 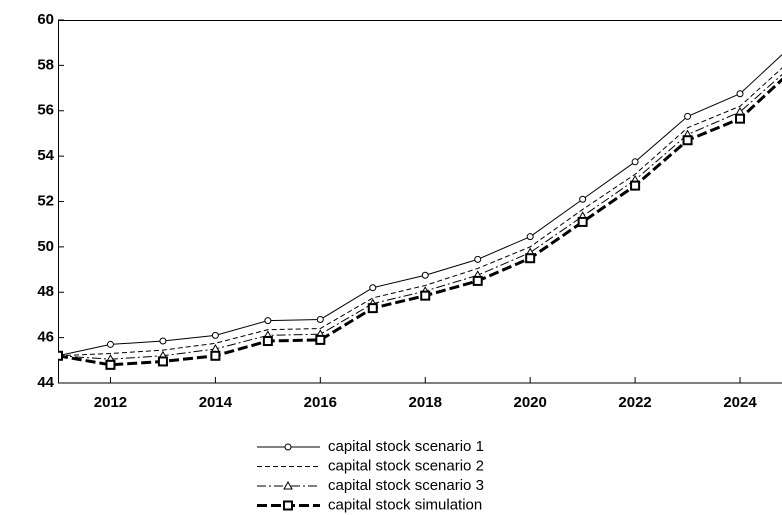 What do you see at coordinates (216, 402) in the screenshot?
I see `x-tick-label: 2014` at bounding box center [216, 402].